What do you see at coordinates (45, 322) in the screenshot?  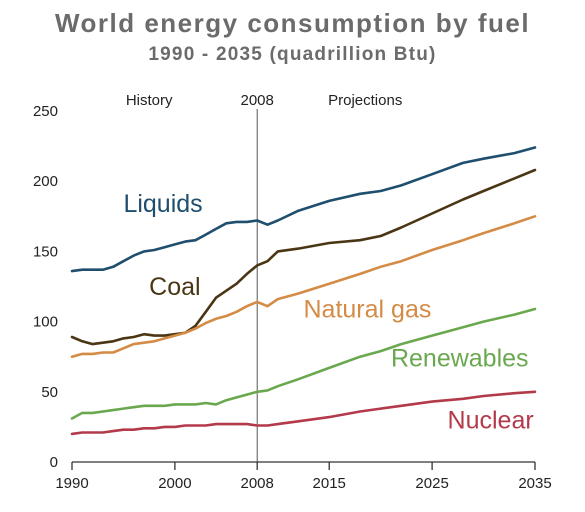 I see `y-tick-label: 100` at bounding box center [45, 322].